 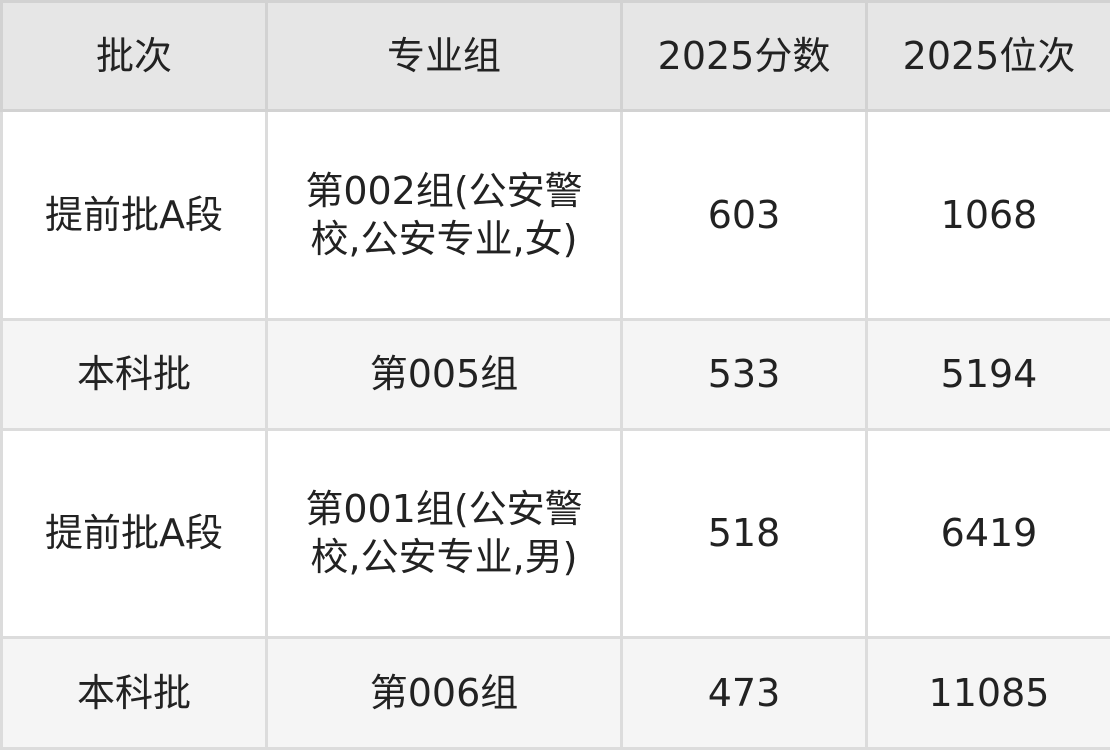 I want to click on cell-major-group: 第001组(公安警校,公安专业,男), so click(x=444, y=533).